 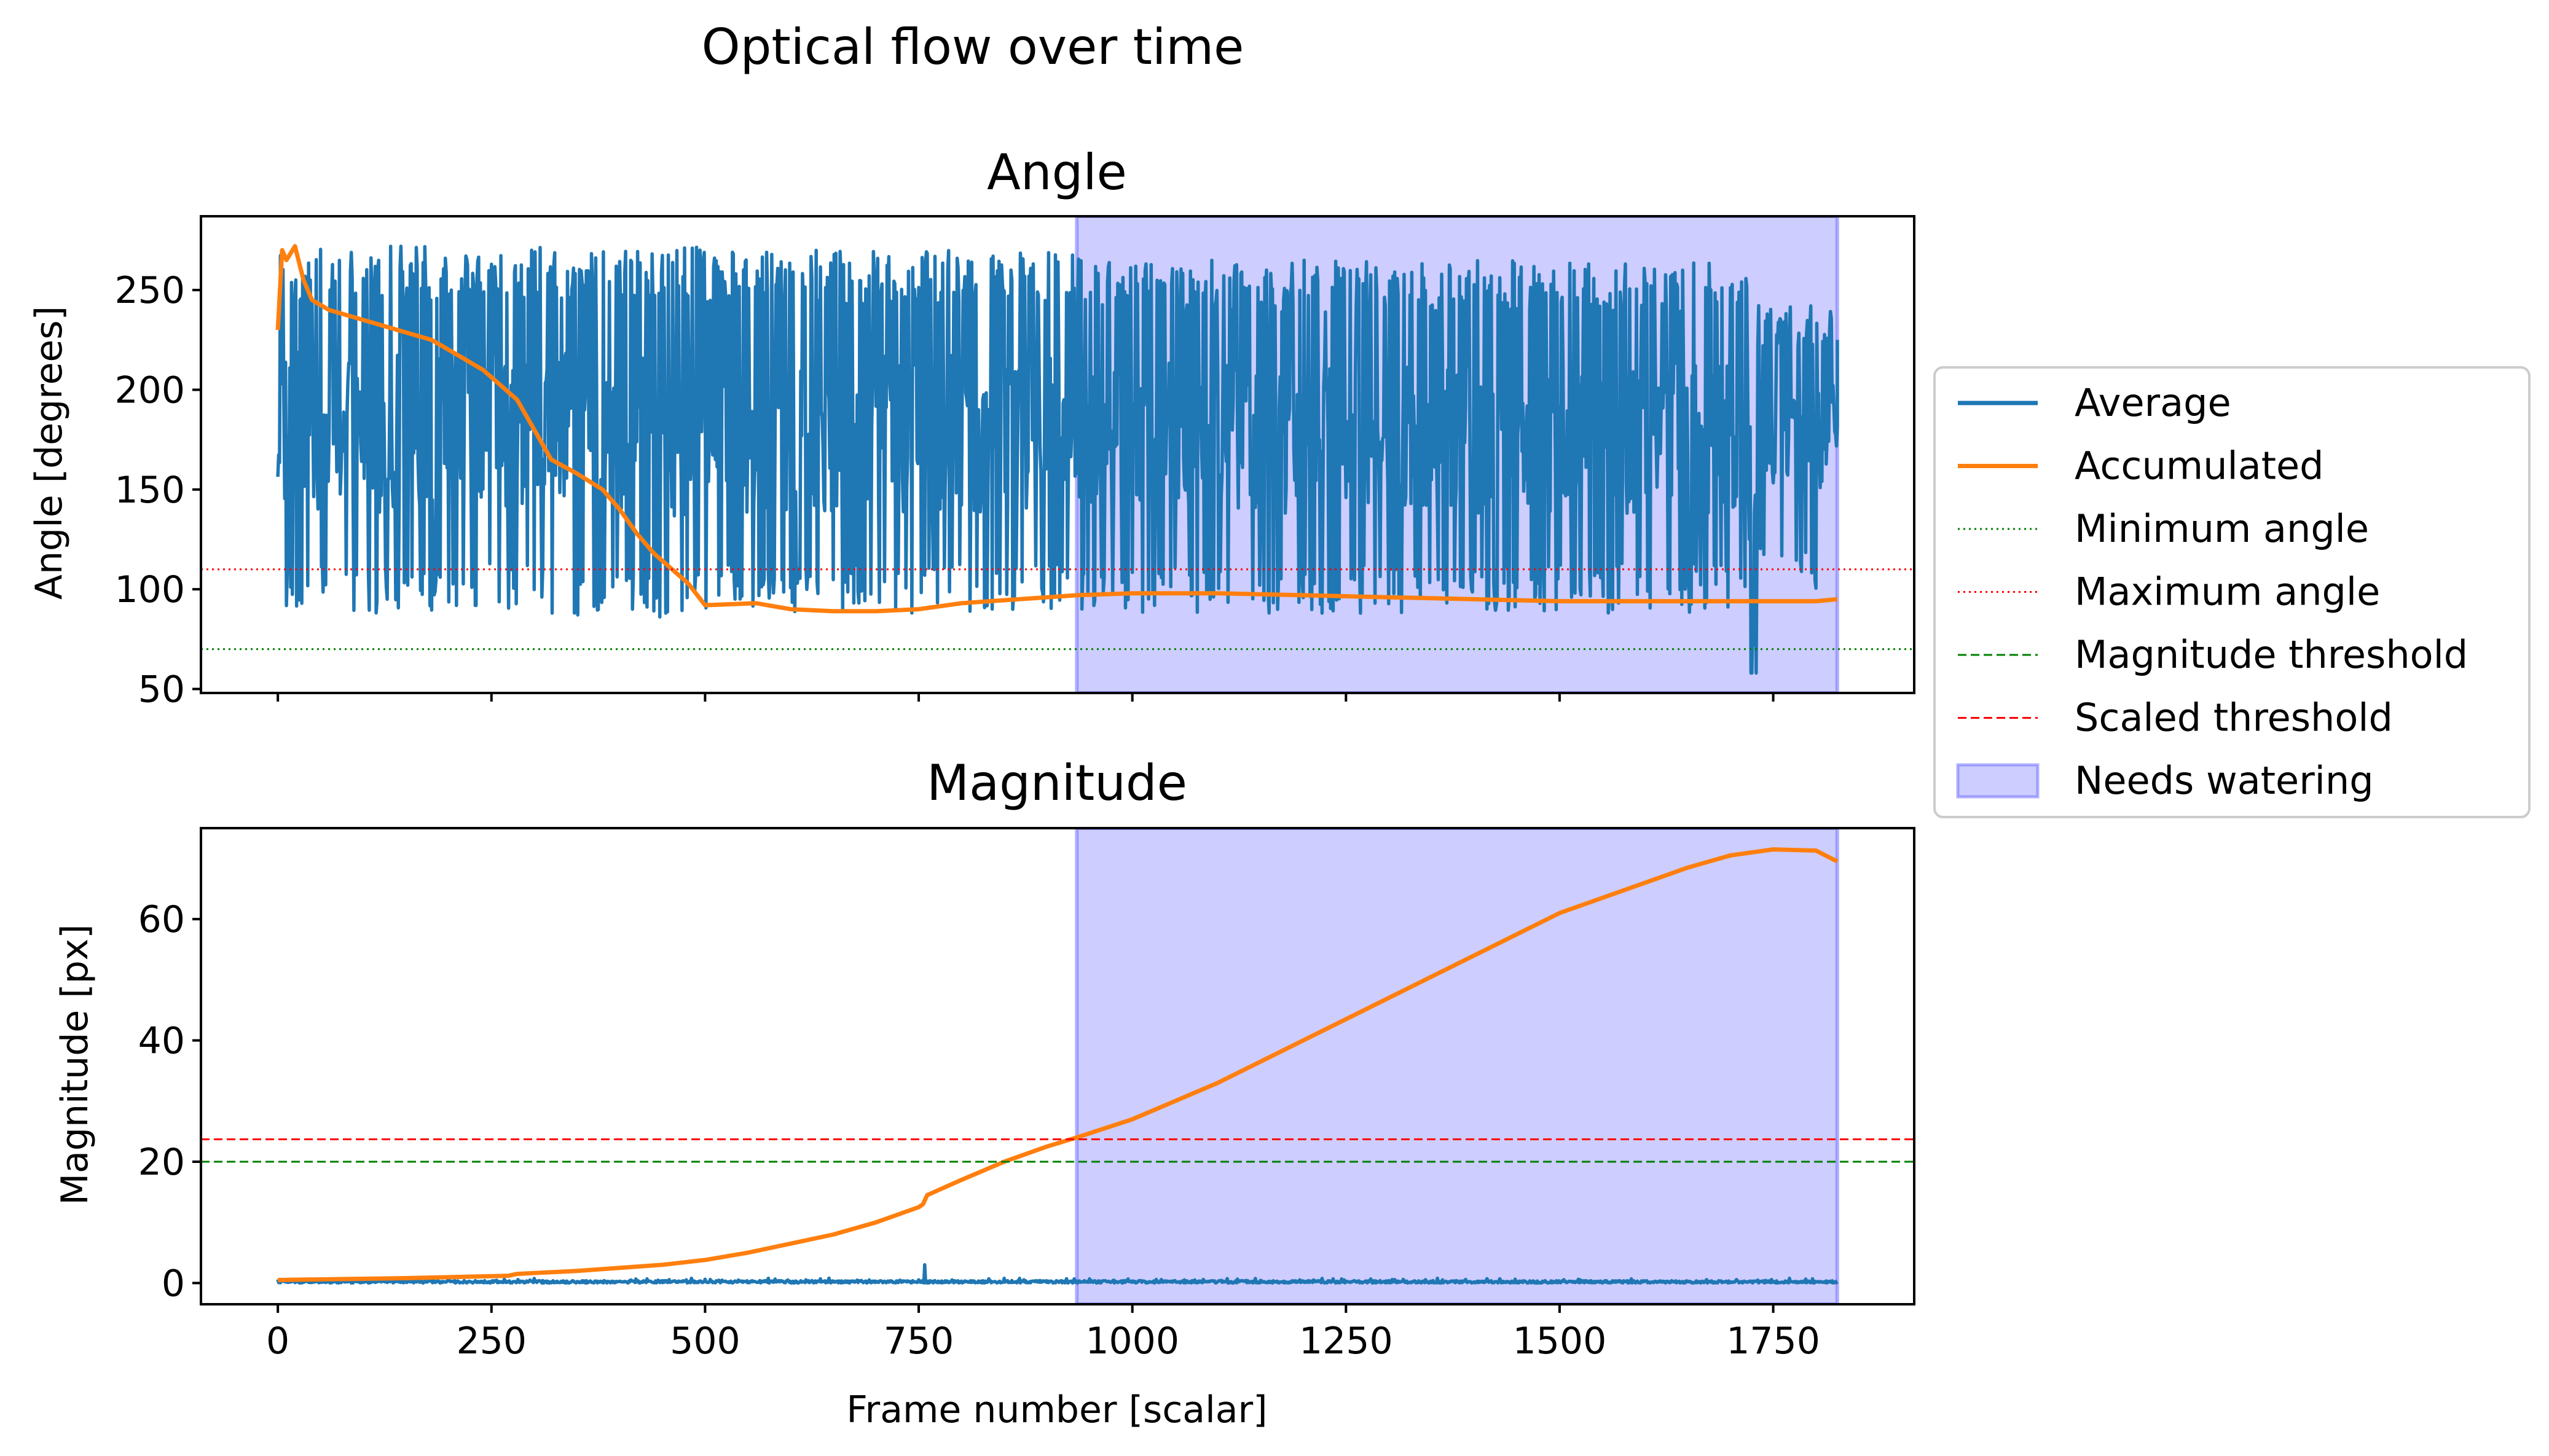 What do you see at coordinates (149, 290) in the screenshot?
I see `angle-y-tick-label: 250` at bounding box center [149, 290].